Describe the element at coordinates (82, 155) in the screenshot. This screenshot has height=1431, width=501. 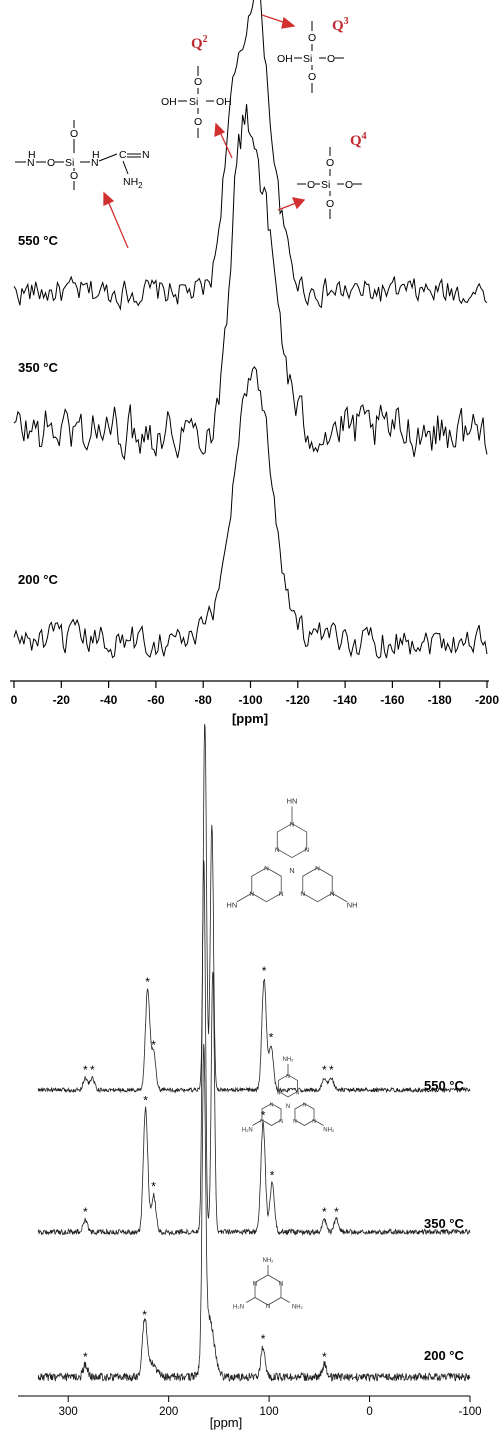
I see `silane-guanidine-structure: H O O N O Si H N C N NH2` at that location.